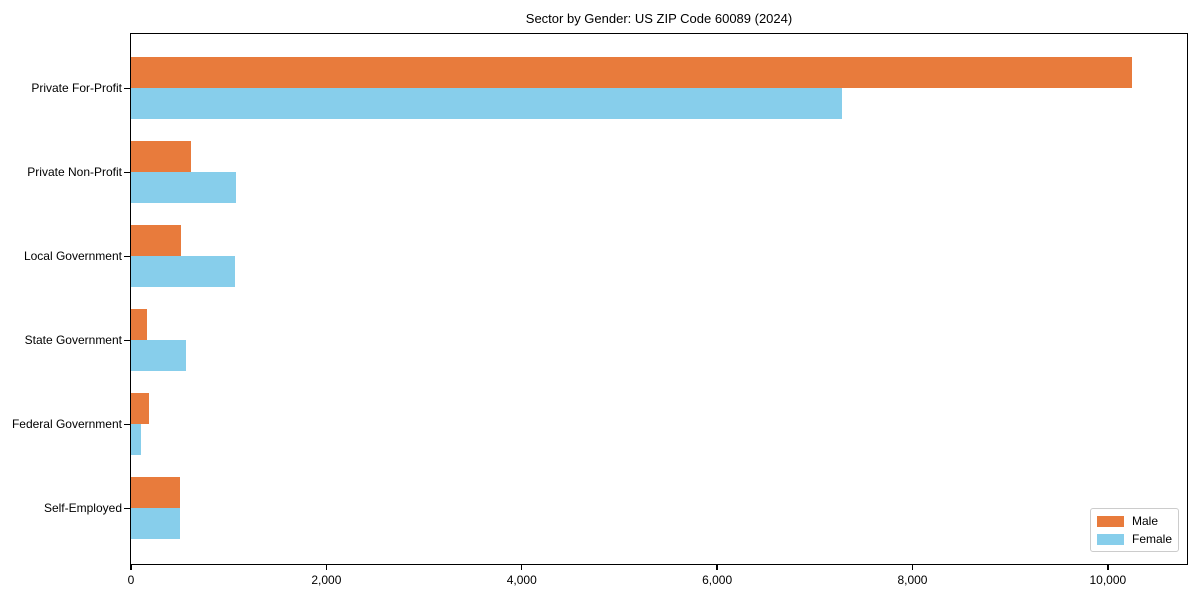 The image size is (1200, 600). What do you see at coordinates (1152, 539) in the screenshot?
I see `legend-label-female: Female` at bounding box center [1152, 539].